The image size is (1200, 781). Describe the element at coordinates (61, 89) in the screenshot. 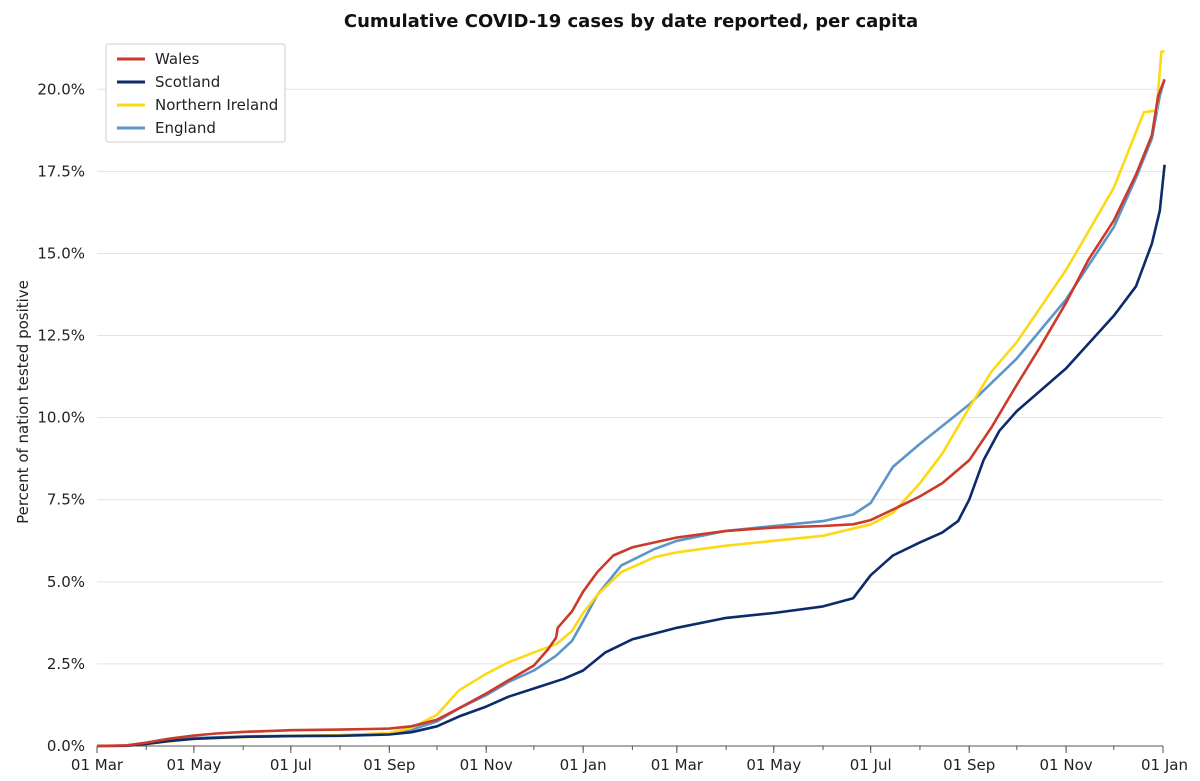

I see `y-tick-label: 20.0%` at that location.